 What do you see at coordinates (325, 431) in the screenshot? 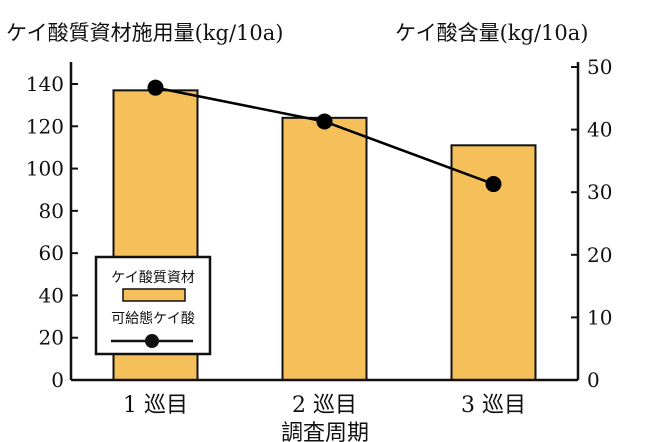
I see `x-axis-title: 調査周期` at bounding box center [325, 431].